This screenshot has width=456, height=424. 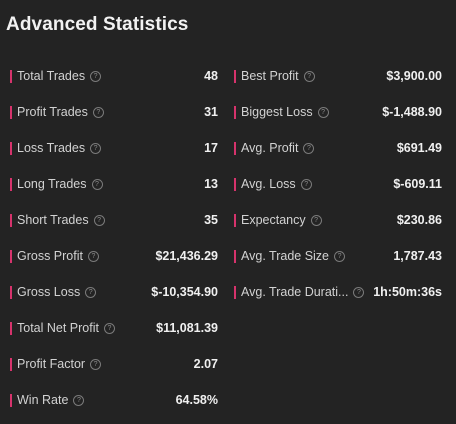 I want to click on stat-label: Total Trades, so click(x=51, y=76).